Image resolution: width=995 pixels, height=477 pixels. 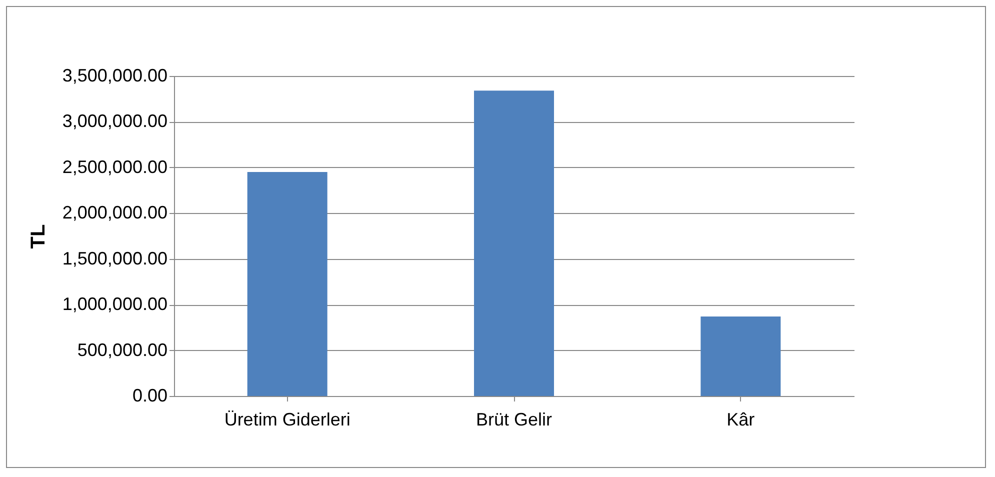 What do you see at coordinates (38, 236) in the screenshot?
I see `y-axis-title: TL` at bounding box center [38, 236].